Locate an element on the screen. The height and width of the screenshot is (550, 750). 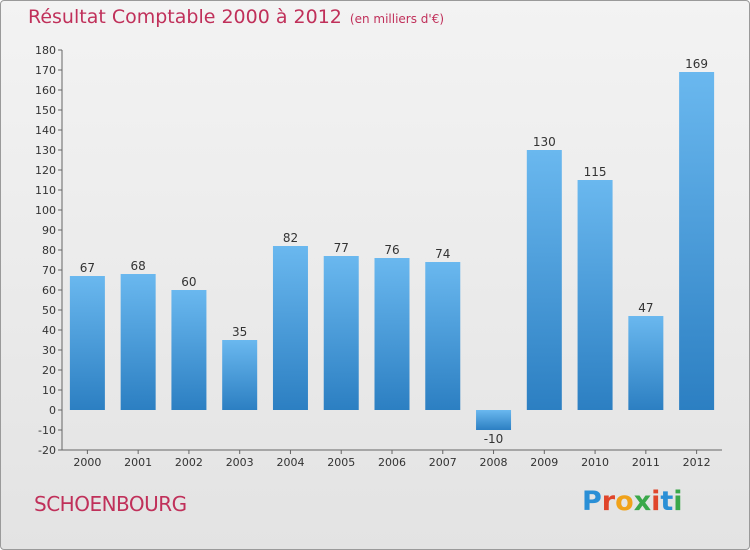
commune-name: SCHOENBOURG is located at coordinates (110, 504).